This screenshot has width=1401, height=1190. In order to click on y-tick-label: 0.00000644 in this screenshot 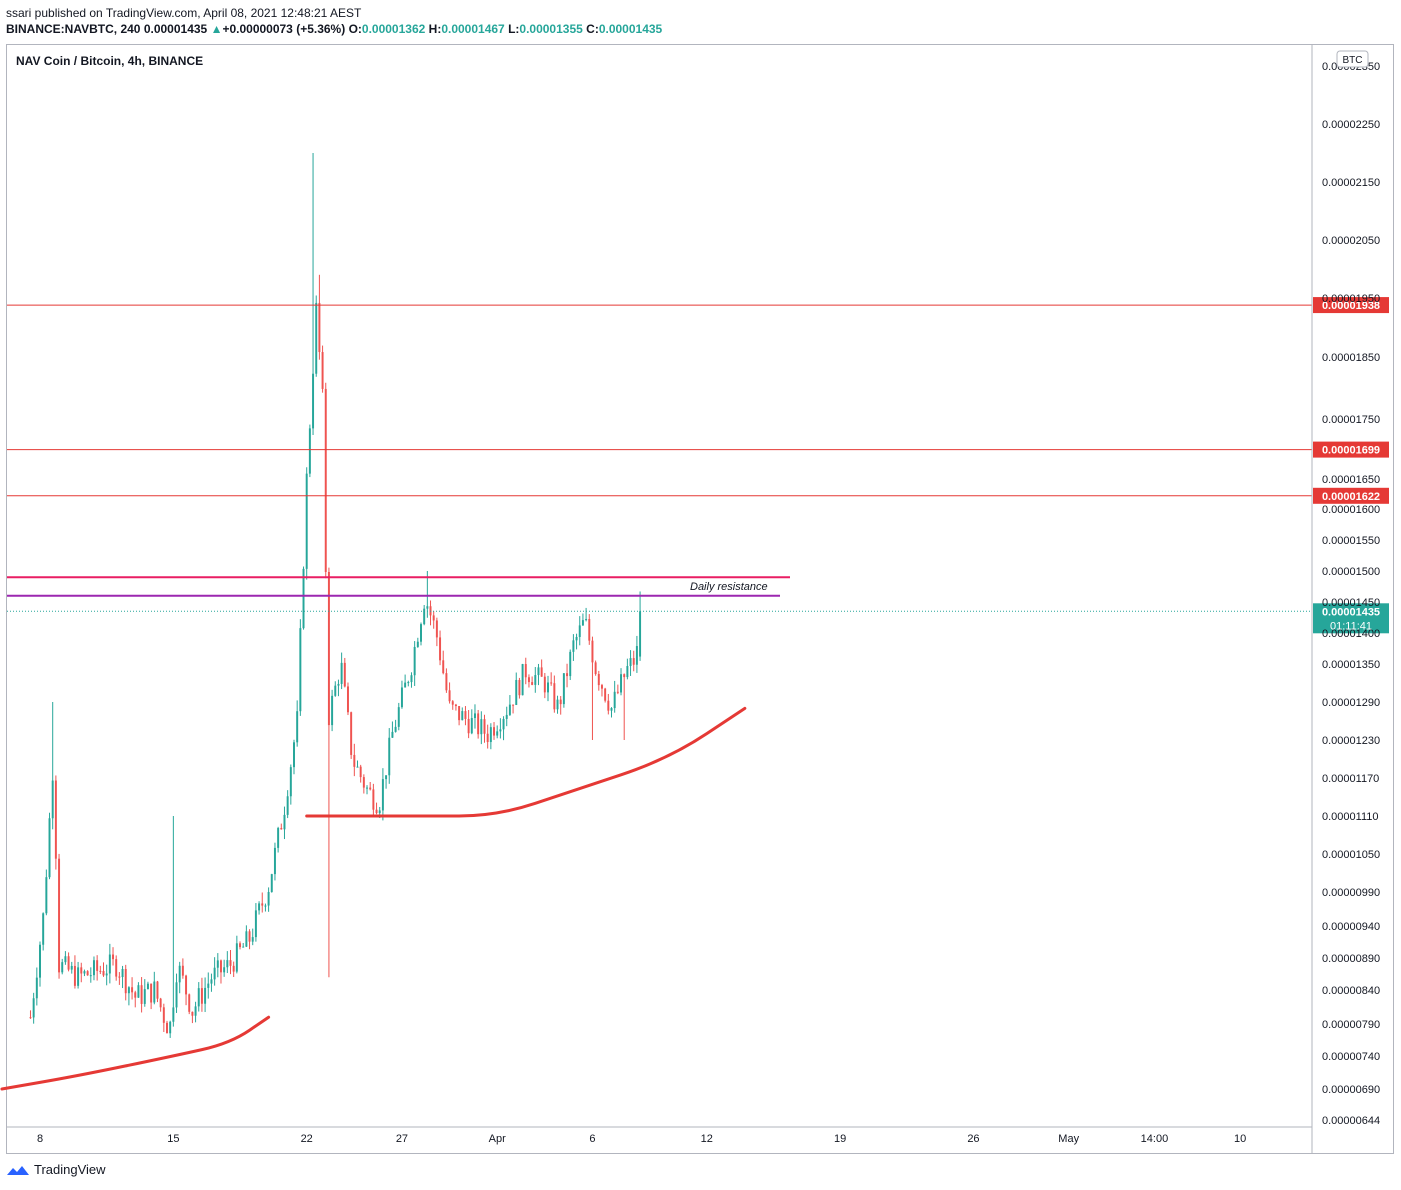, I will do `click(1351, 1121)`.